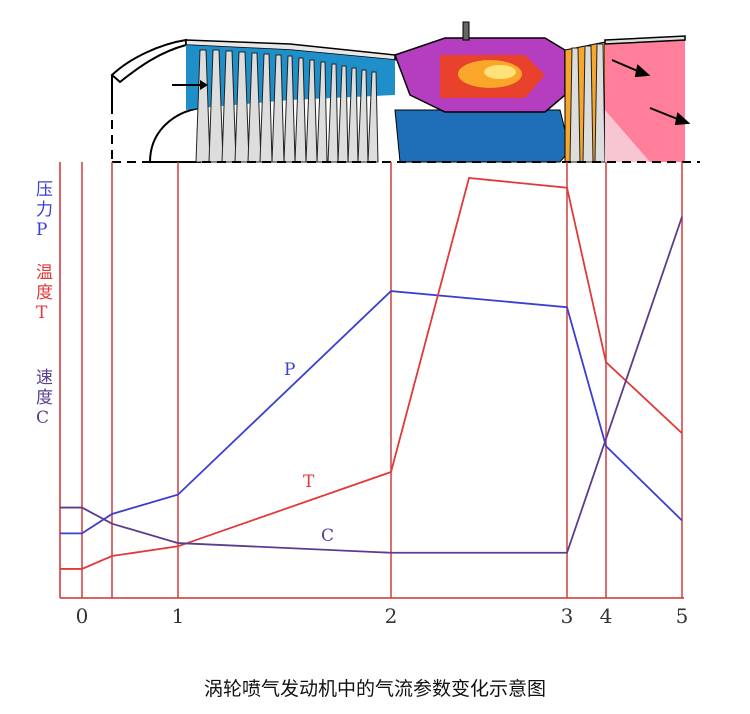 The height and width of the screenshot is (714, 750). I want to click on nozzle-casing, so click(645, 40).